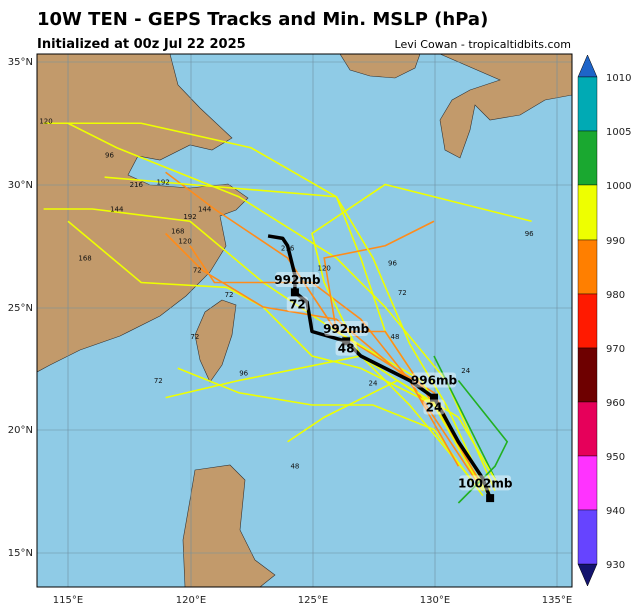  Describe the element at coordinates (20, 308) in the screenshot. I see `lat-label: 25°N` at that location.